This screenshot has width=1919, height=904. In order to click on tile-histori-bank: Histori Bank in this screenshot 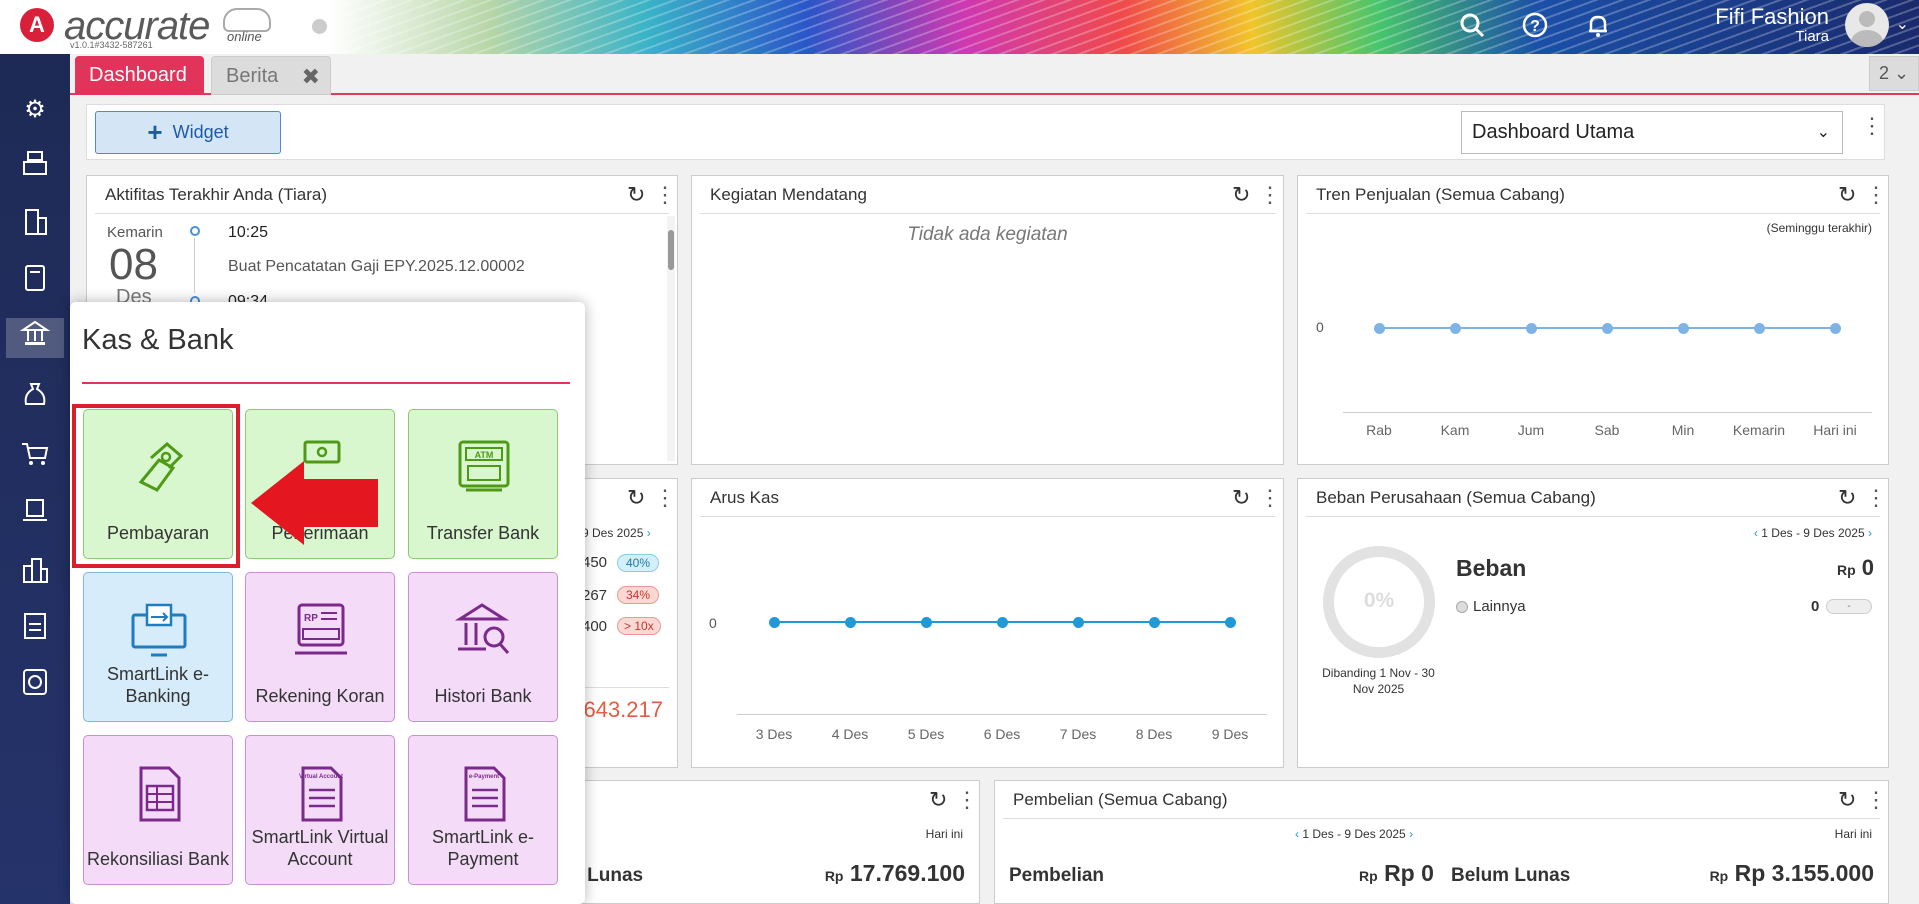, I will do `click(483, 647)`.